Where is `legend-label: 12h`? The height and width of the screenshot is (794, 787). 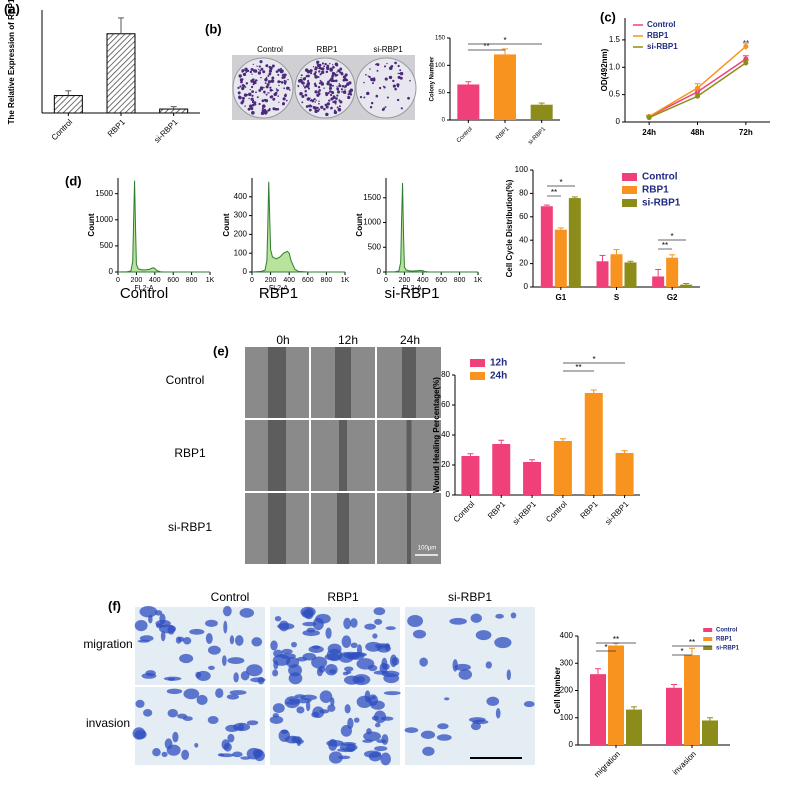 legend-label: 12h is located at coordinates (498, 363).